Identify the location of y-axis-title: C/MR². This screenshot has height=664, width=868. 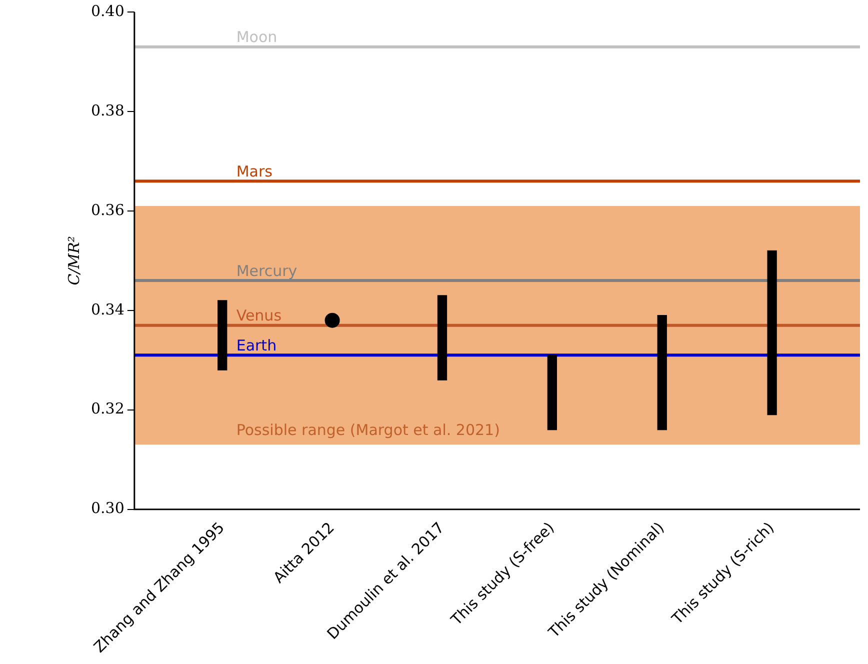
(73, 261).